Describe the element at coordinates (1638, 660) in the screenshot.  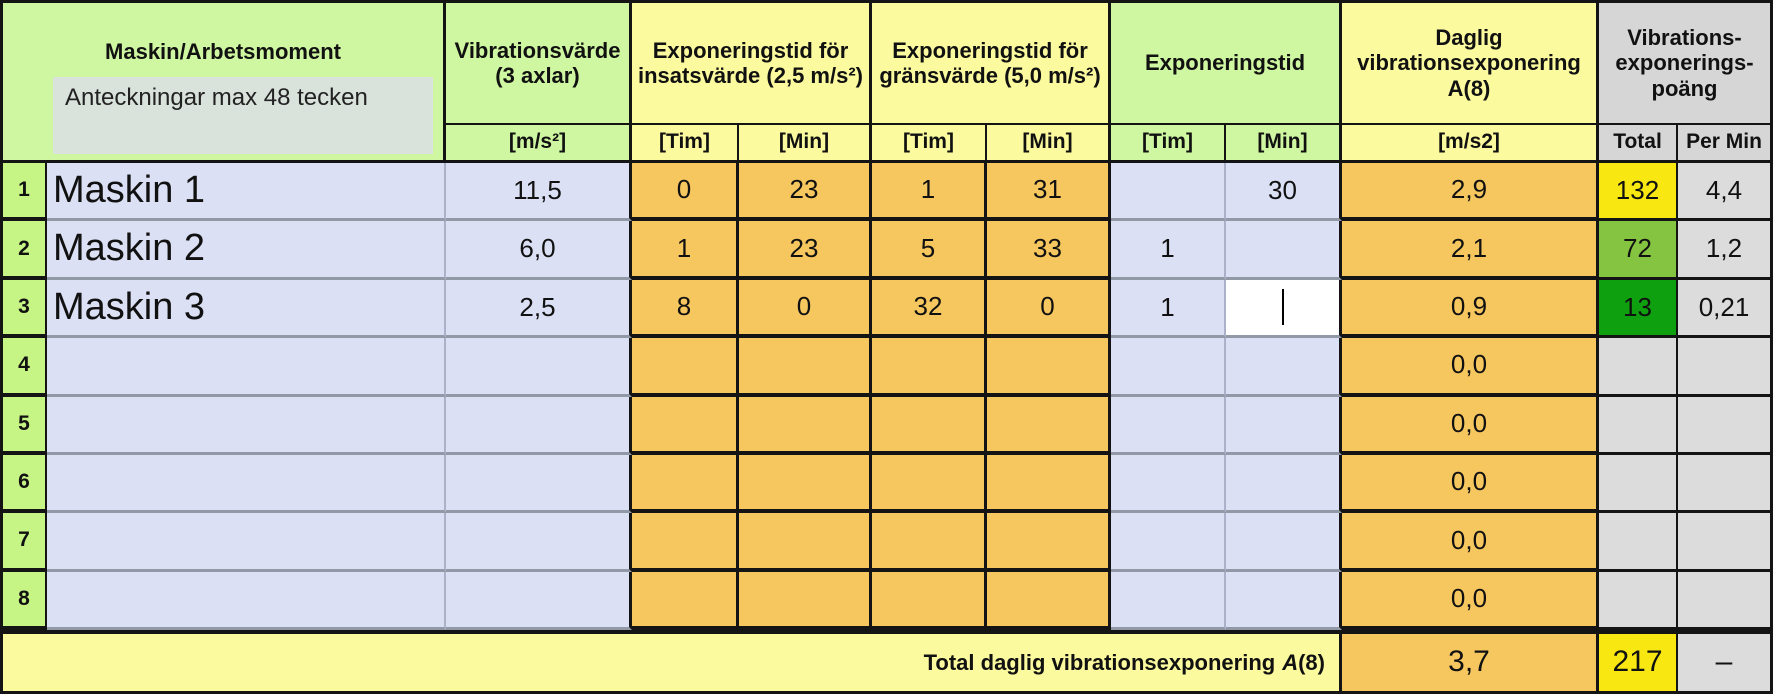
I see `footer-total-points-cell: 217` at that location.